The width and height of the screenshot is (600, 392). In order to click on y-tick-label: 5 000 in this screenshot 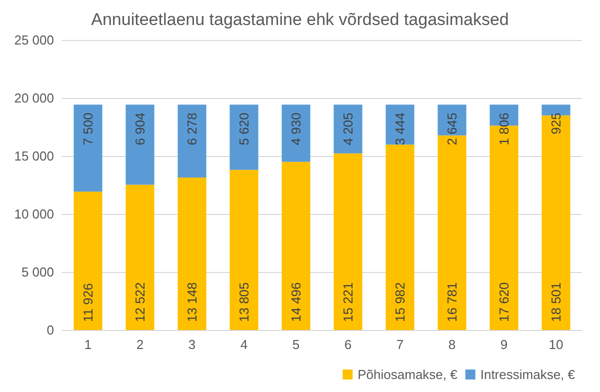, I will do `click(37, 272)`.